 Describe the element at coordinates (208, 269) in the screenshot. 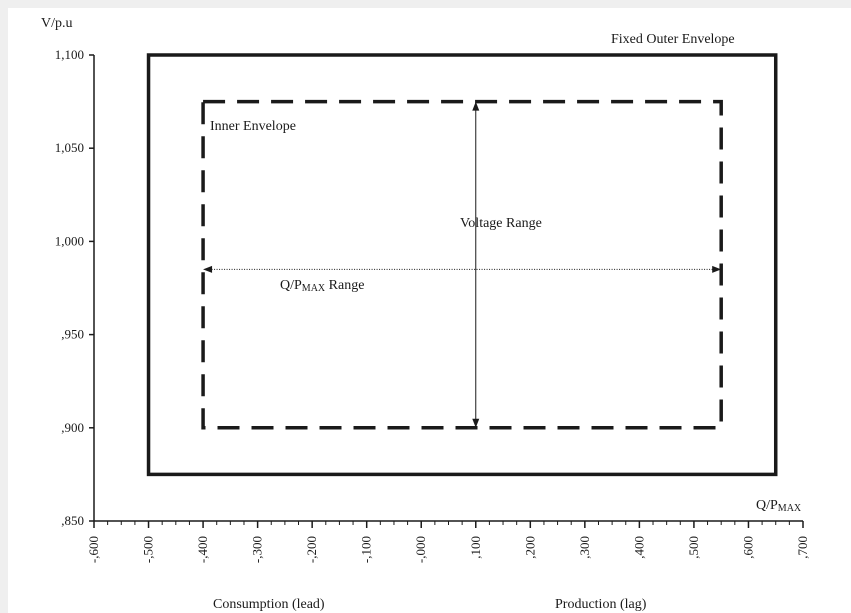

I see `q-arrow-head-left` at that location.